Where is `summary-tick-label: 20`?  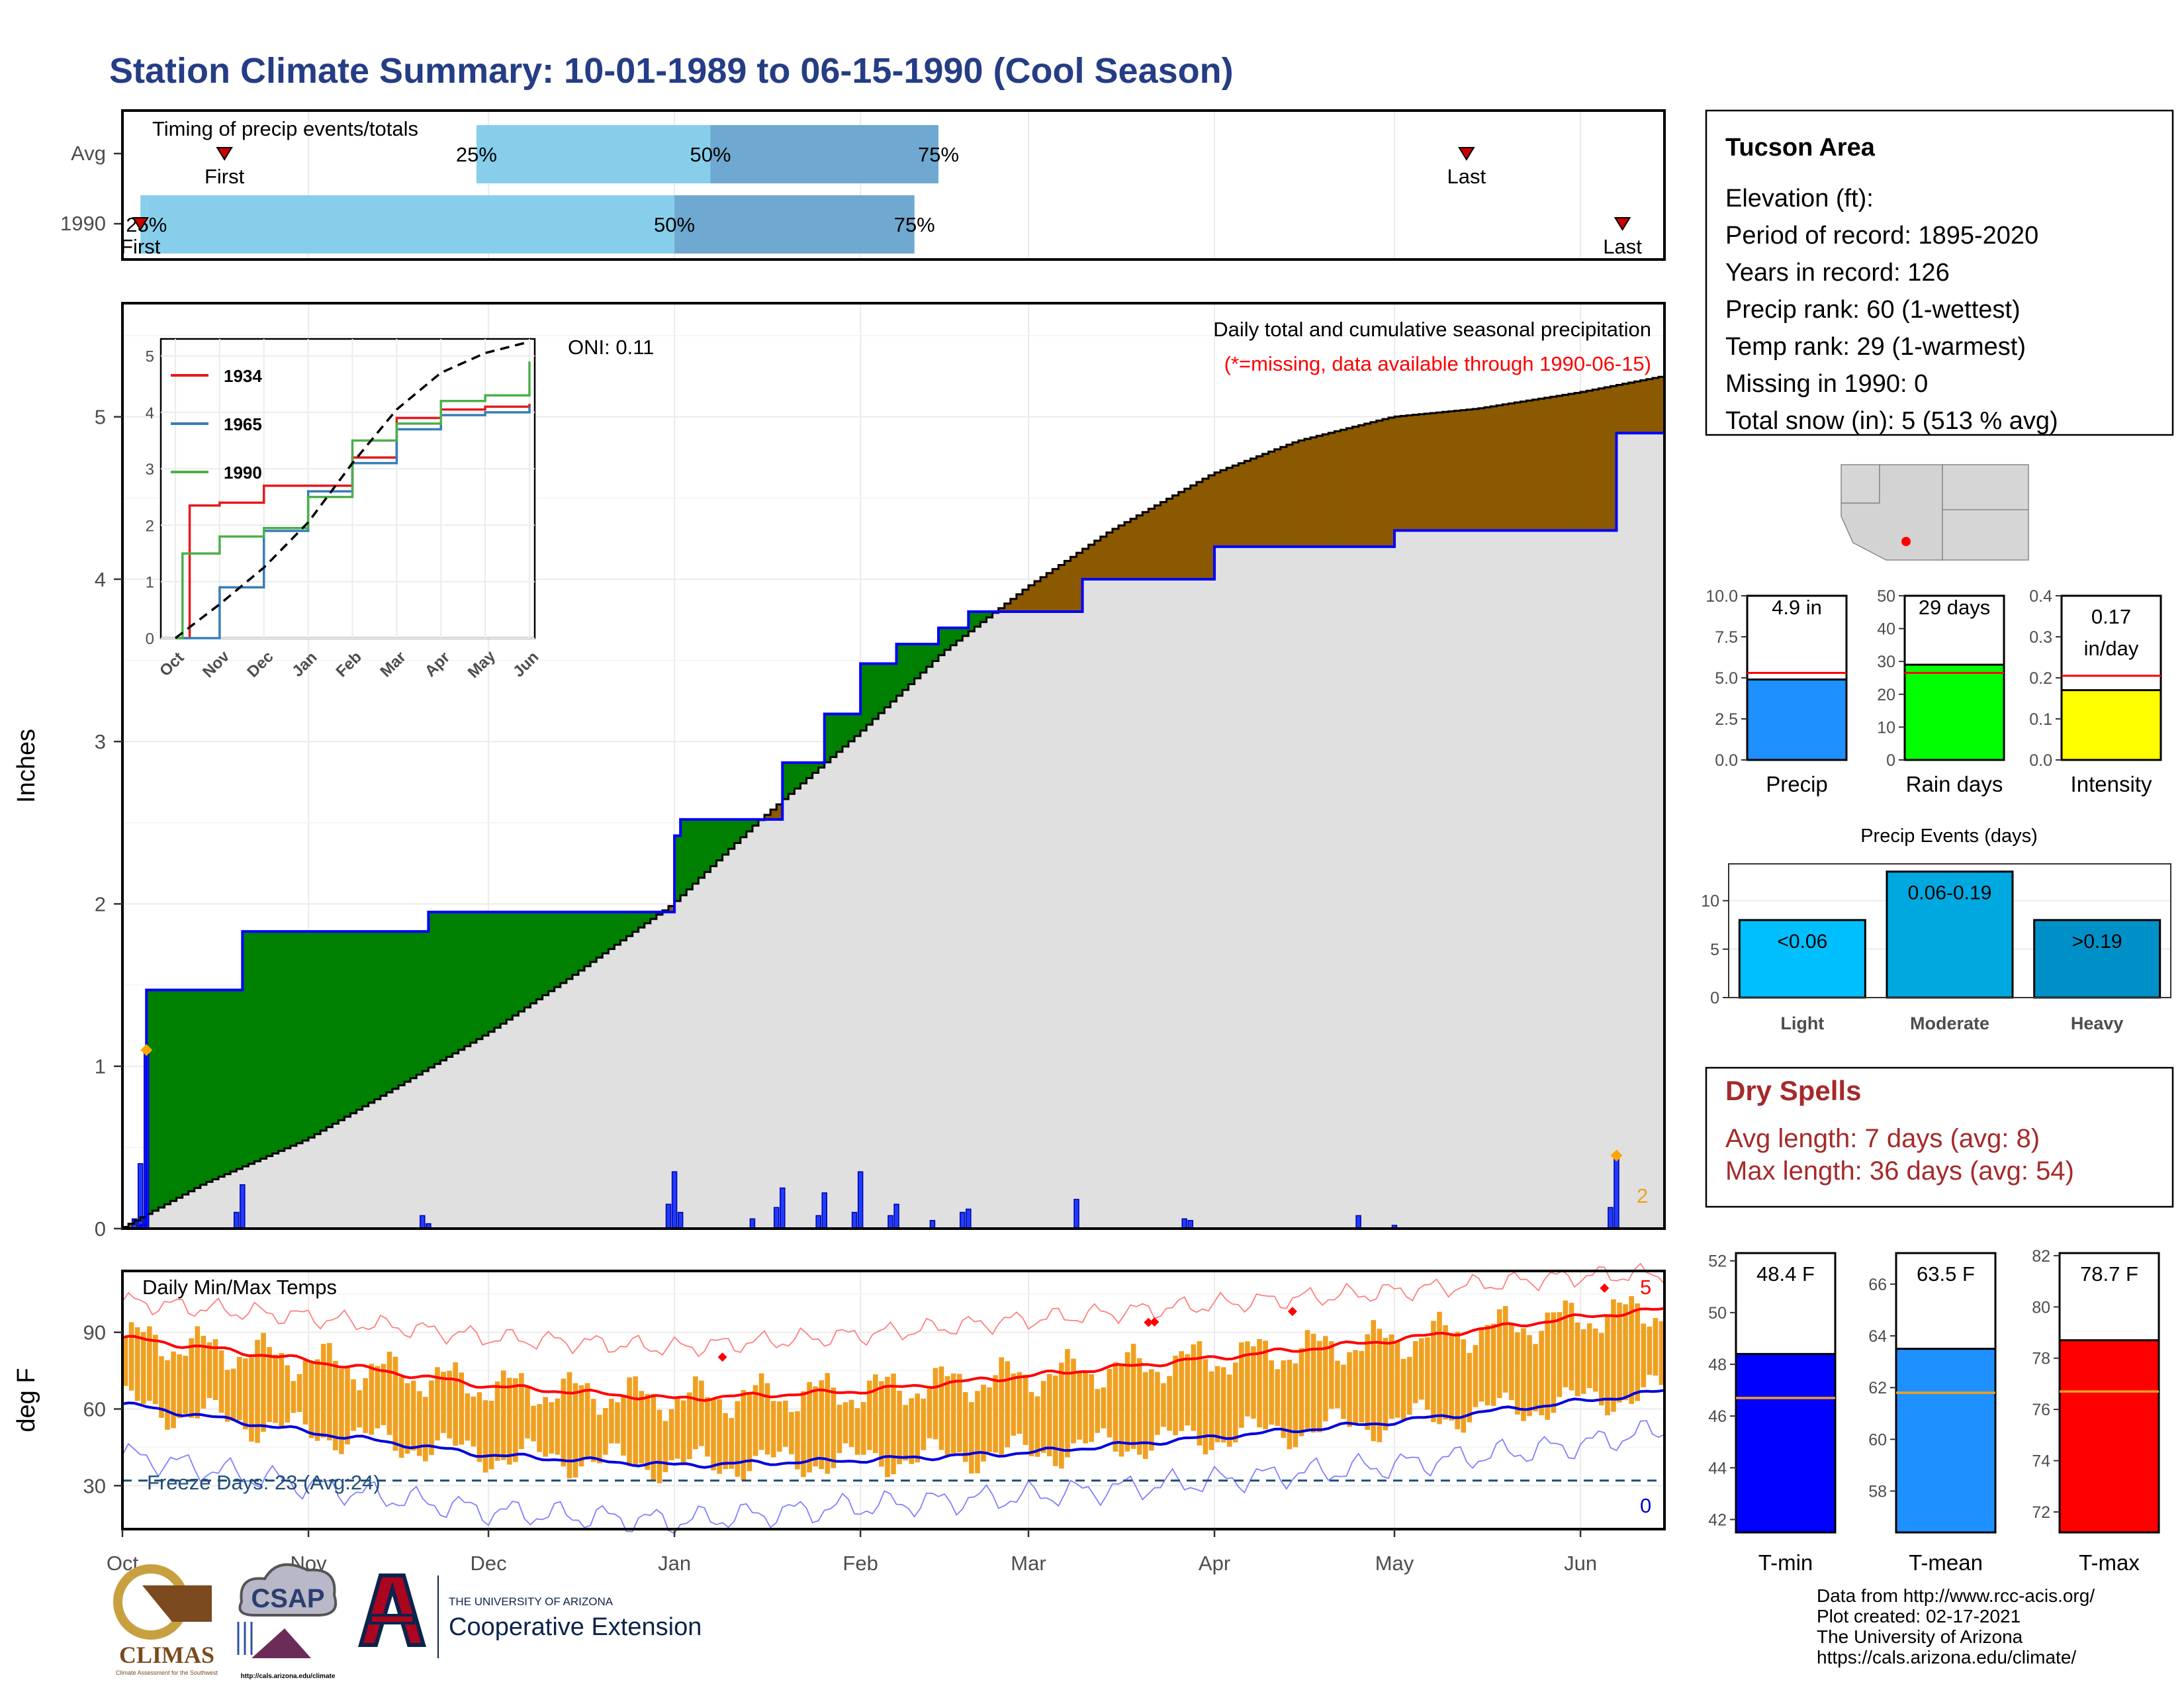
summary-tick-label: 20 is located at coordinates (1886, 695).